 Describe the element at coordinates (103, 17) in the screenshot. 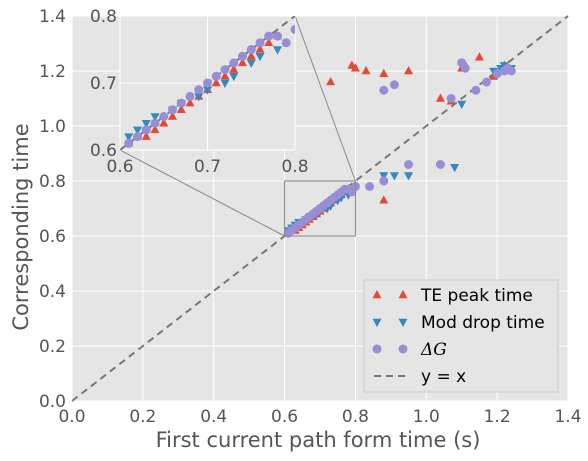

I see `inset-y-tick-label: 0.8` at that location.